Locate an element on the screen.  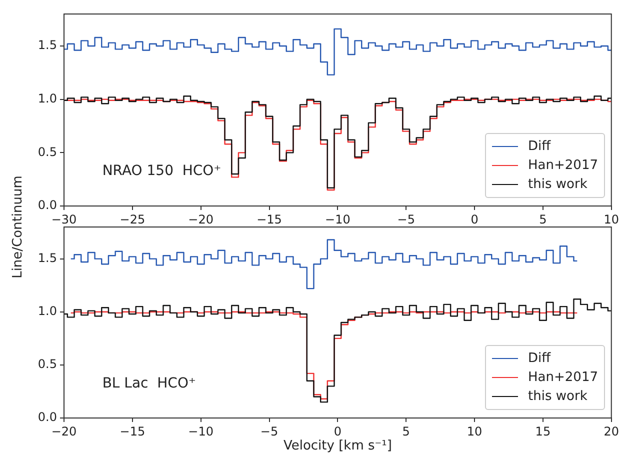
annotation: NRAO 150 HCO⁺ is located at coordinates (162, 171).